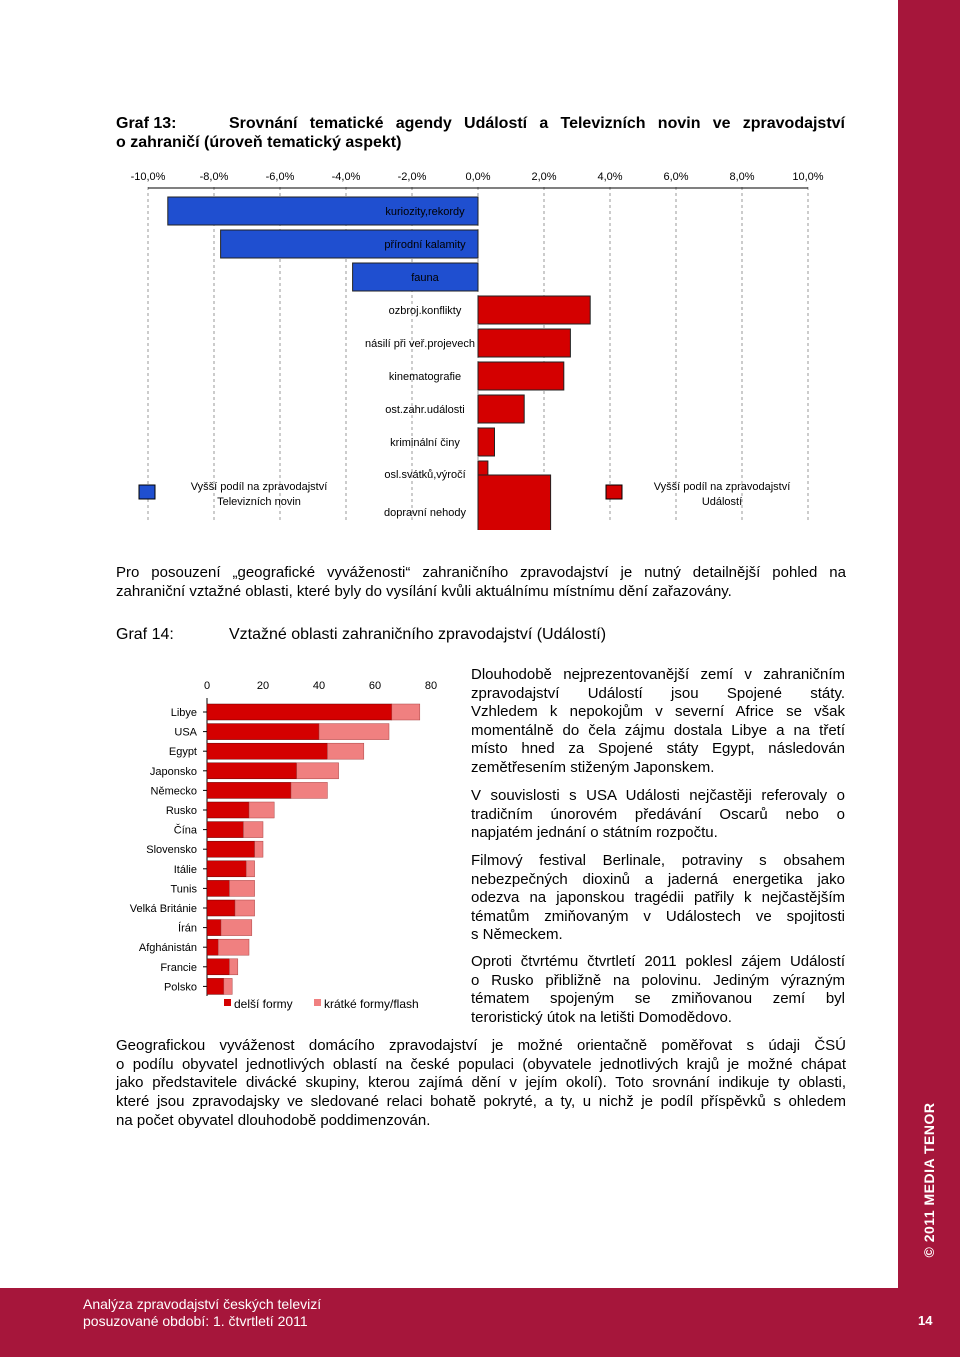  I want to click on legend-label: Televizních novin, so click(259, 502).